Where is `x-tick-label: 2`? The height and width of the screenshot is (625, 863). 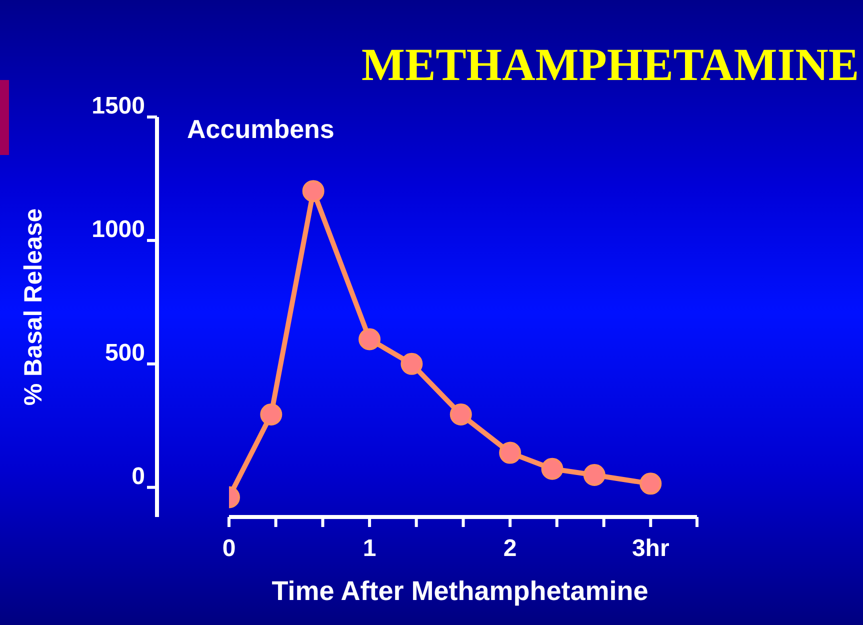 x-tick-label: 2 is located at coordinates (510, 548).